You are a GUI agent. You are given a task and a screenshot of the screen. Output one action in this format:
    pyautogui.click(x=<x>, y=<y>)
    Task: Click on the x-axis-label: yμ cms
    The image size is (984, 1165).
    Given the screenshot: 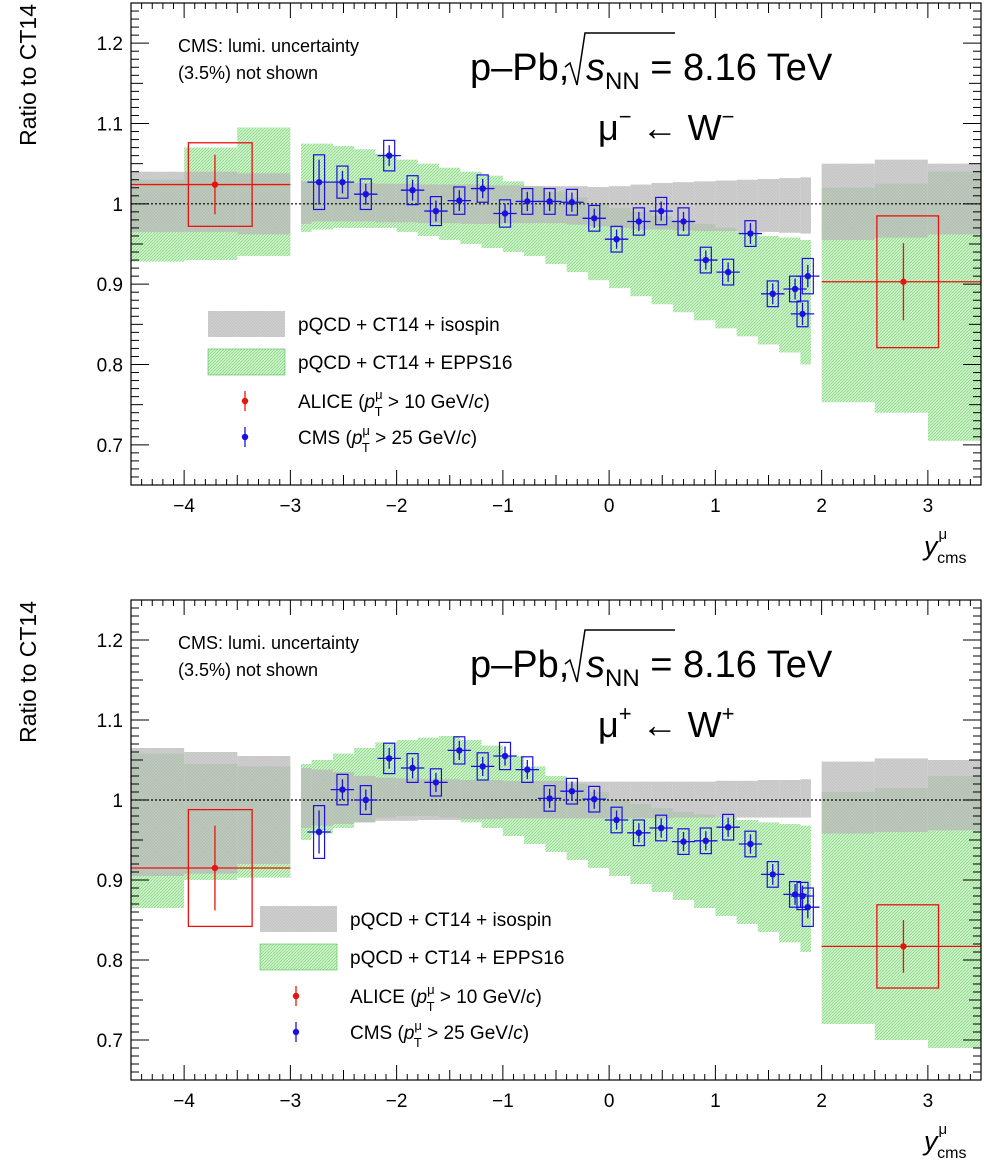 What is the action you would take?
    pyautogui.click(x=944, y=1141)
    